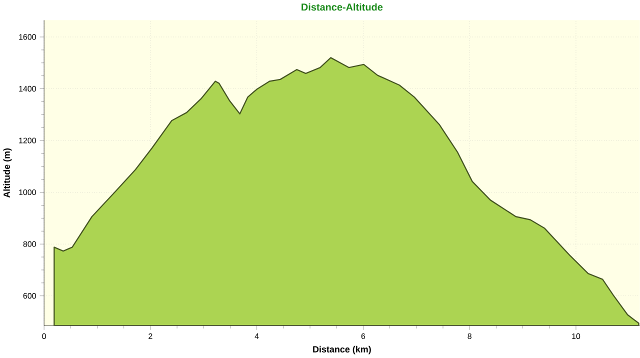 The image size is (640, 358). What do you see at coordinates (342, 350) in the screenshot?
I see `x-axis-title: Distance (km)` at bounding box center [342, 350].